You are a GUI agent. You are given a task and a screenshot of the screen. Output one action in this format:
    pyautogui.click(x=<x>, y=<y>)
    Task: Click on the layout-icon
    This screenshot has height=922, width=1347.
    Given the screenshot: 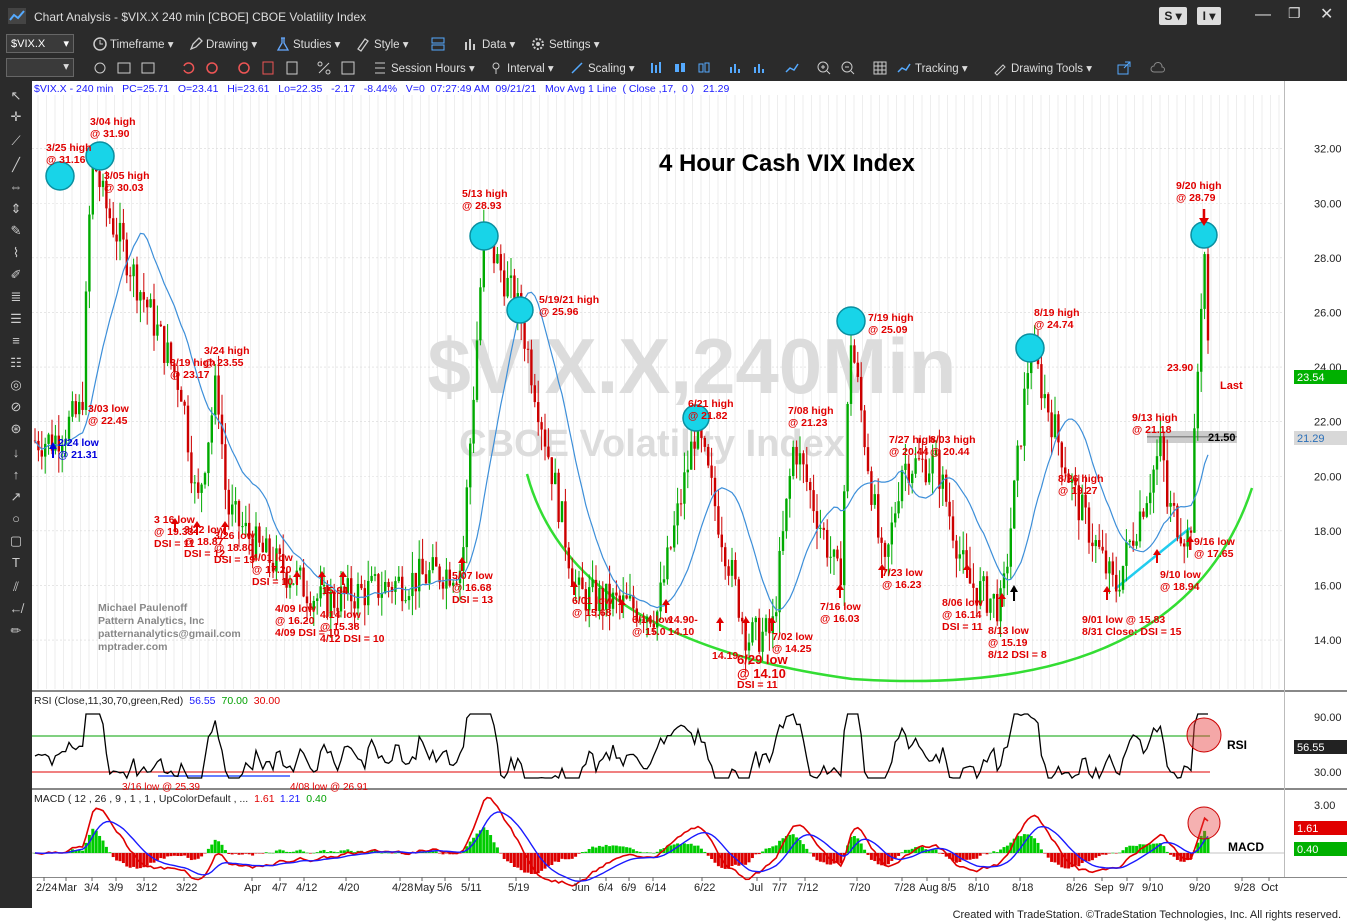 What is the action you would take?
    pyautogui.click(x=438, y=44)
    